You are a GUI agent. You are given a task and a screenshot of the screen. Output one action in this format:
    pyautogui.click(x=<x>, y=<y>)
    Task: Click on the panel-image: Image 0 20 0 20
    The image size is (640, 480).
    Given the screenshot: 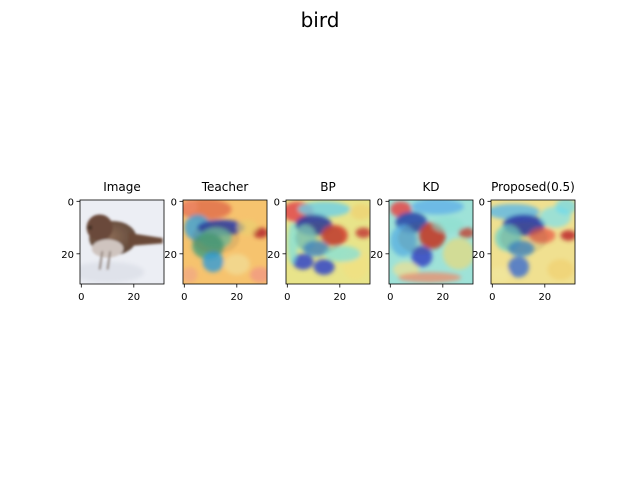 What is the action you would take?
    pyautogui.click(x=113, y=241)
    